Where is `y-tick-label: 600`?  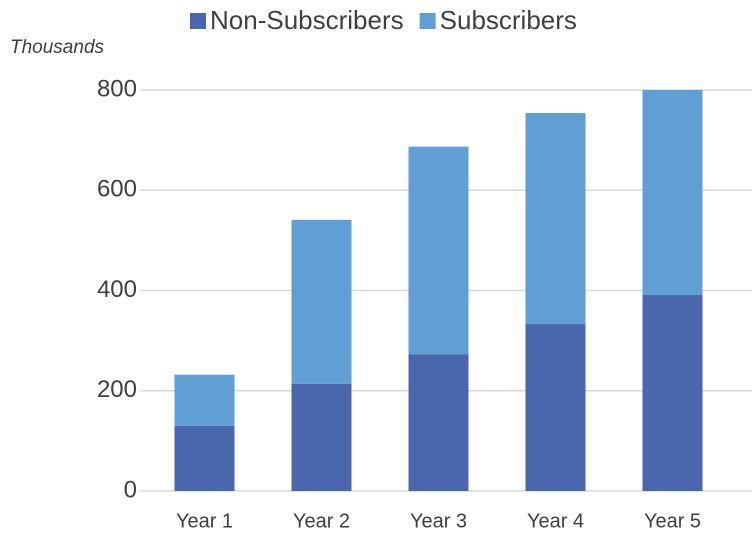 y-tick-label: 600 is located at coordinates (117, 189).